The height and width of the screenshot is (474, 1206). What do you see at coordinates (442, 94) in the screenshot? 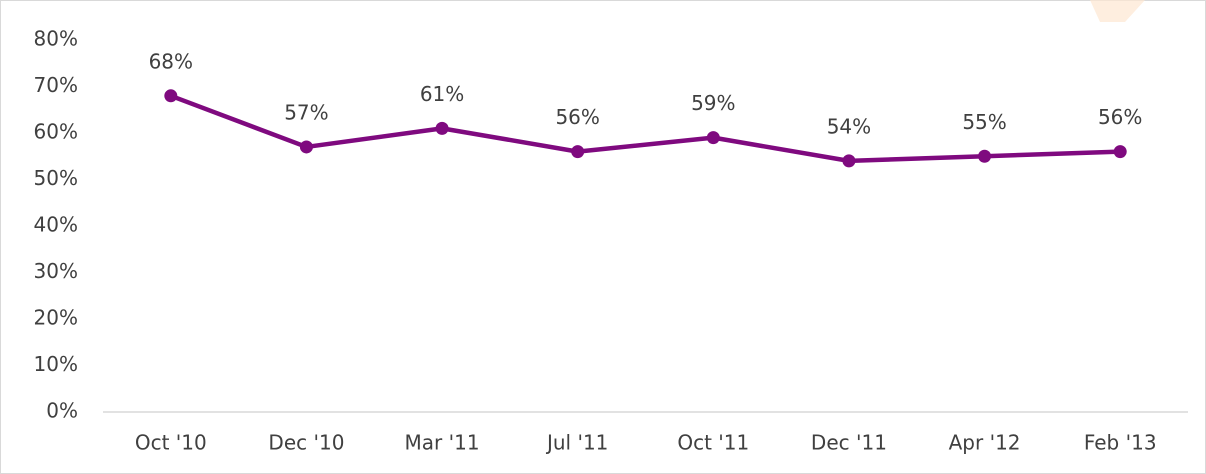
I see `data-label: 61%` at bounding box center [442, 94].